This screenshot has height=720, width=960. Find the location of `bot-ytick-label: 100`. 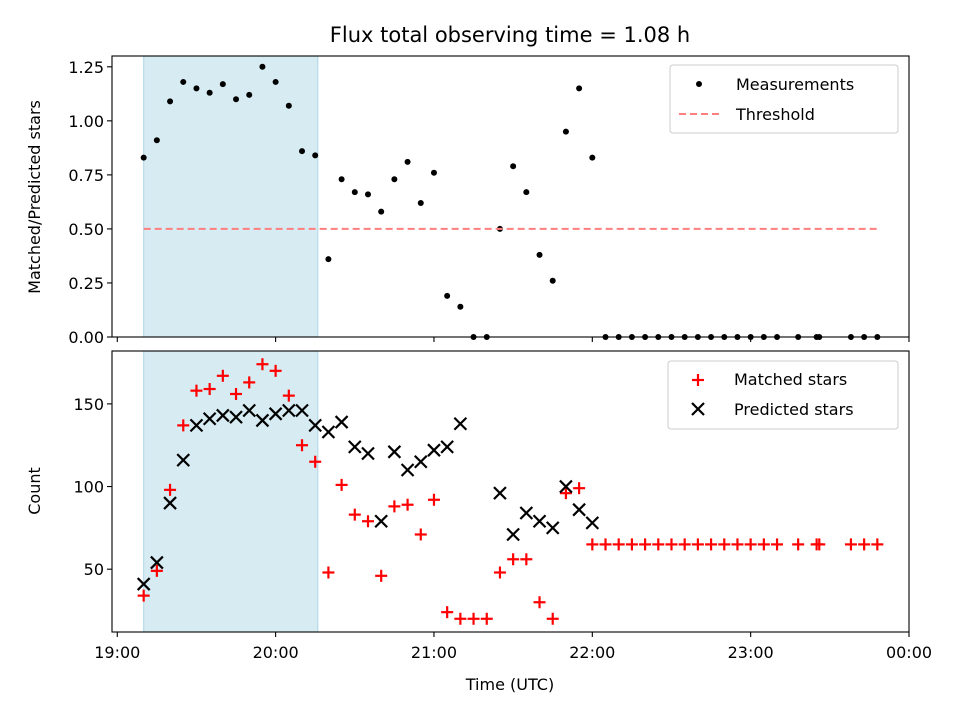

bot-ytick-label: 100 is located at coordinates (88, 487).